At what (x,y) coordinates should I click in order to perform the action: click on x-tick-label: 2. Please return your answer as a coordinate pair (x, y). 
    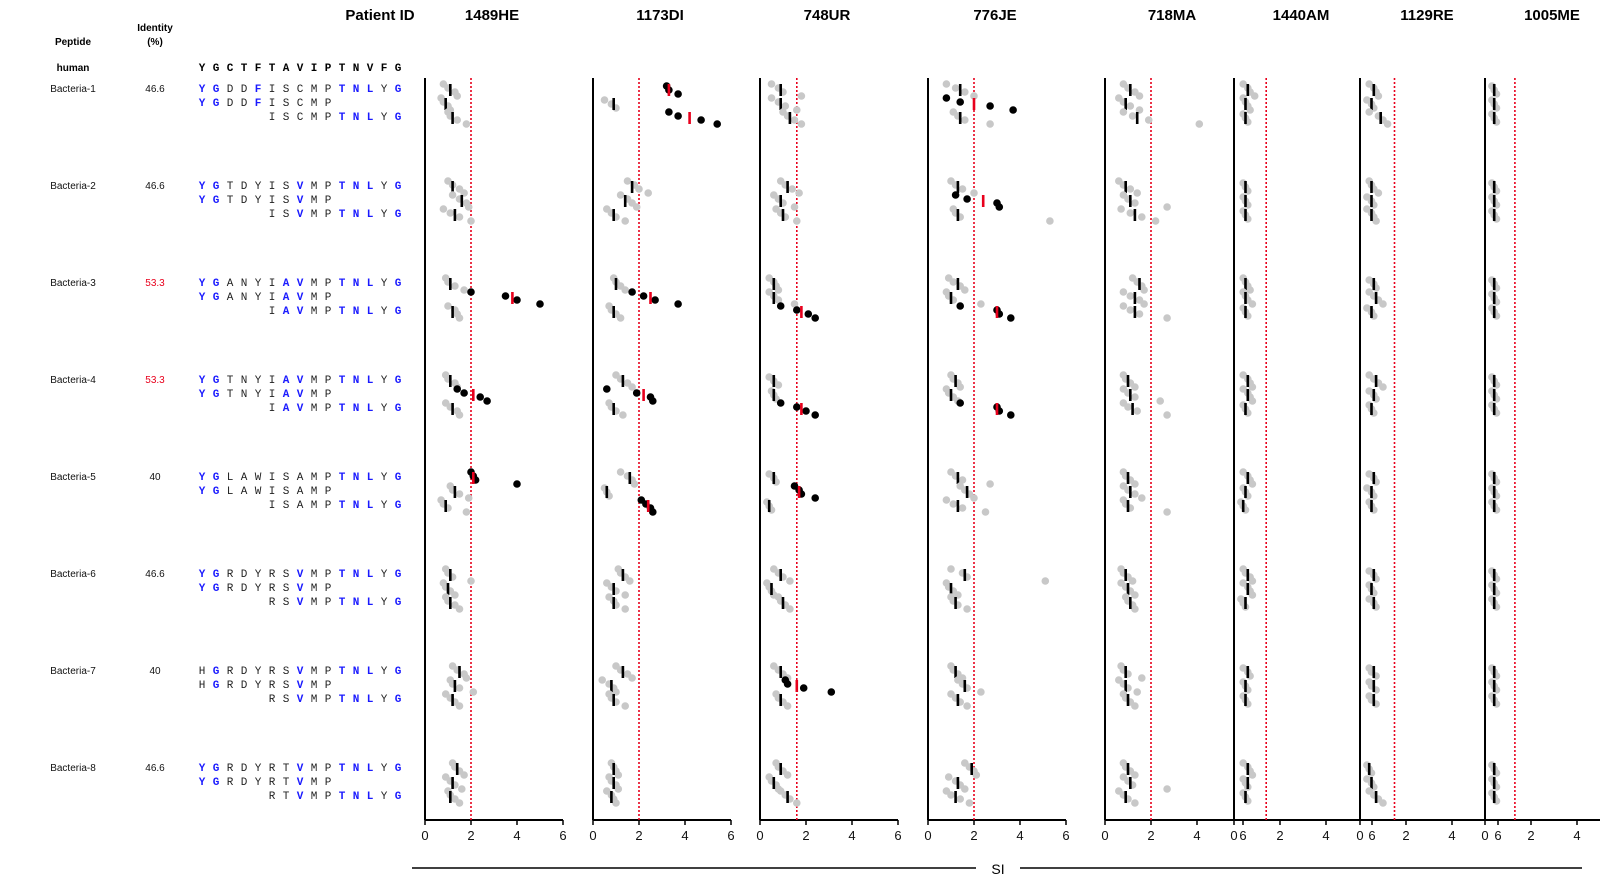
    Looking at the image, I should click on (1405, 835).